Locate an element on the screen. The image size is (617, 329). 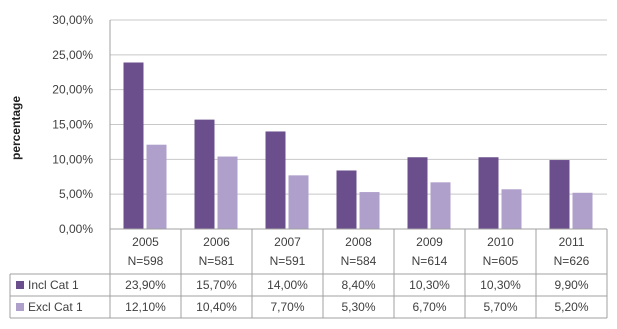
bar-incl-2011 is located at coordinates (559, 194).